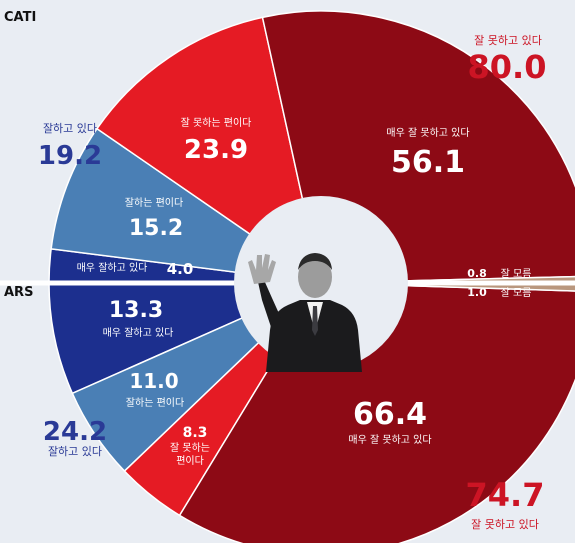 The image size is (575, 543). What do you see at coordinates (216, 150) in the screenshot?
I see `cati-value-bad: 23.9` at bounding box center [216, 150].